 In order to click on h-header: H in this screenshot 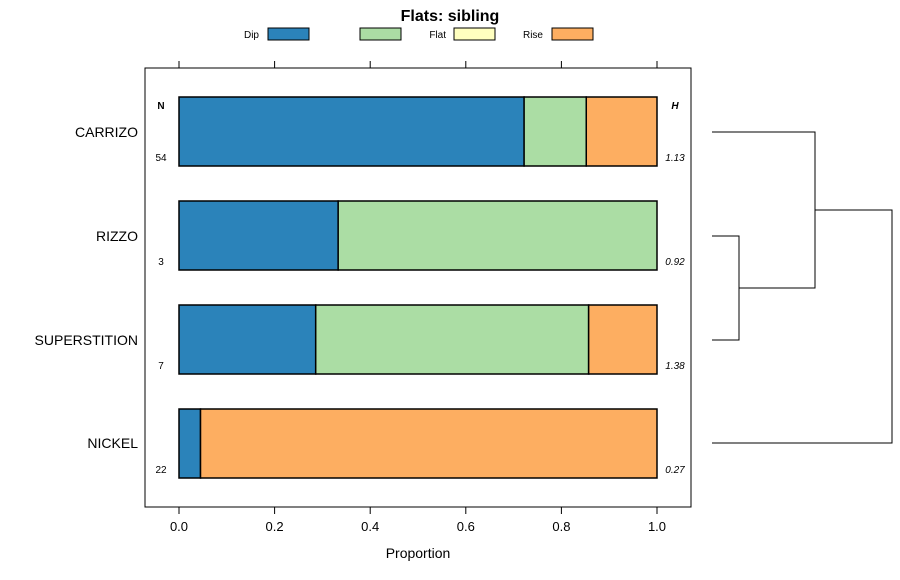, I will do `click(675, 106)`.